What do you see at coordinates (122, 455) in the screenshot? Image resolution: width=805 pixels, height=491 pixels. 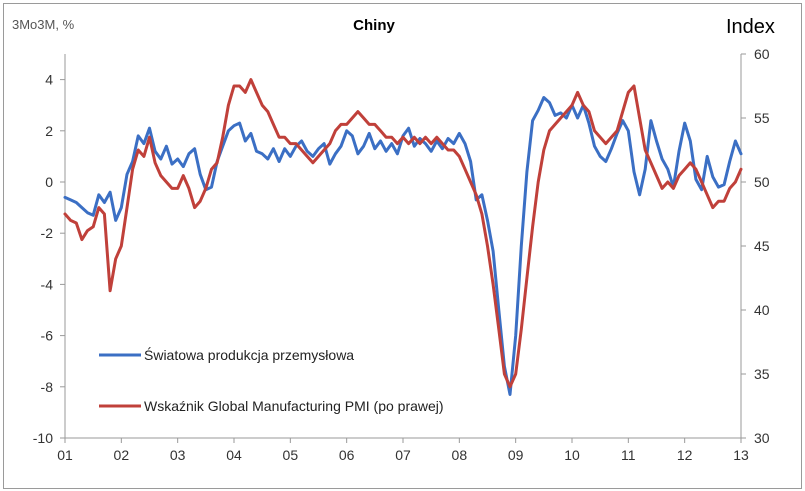 I see `x-tick-label: 02` at bounding box center [122, 455].